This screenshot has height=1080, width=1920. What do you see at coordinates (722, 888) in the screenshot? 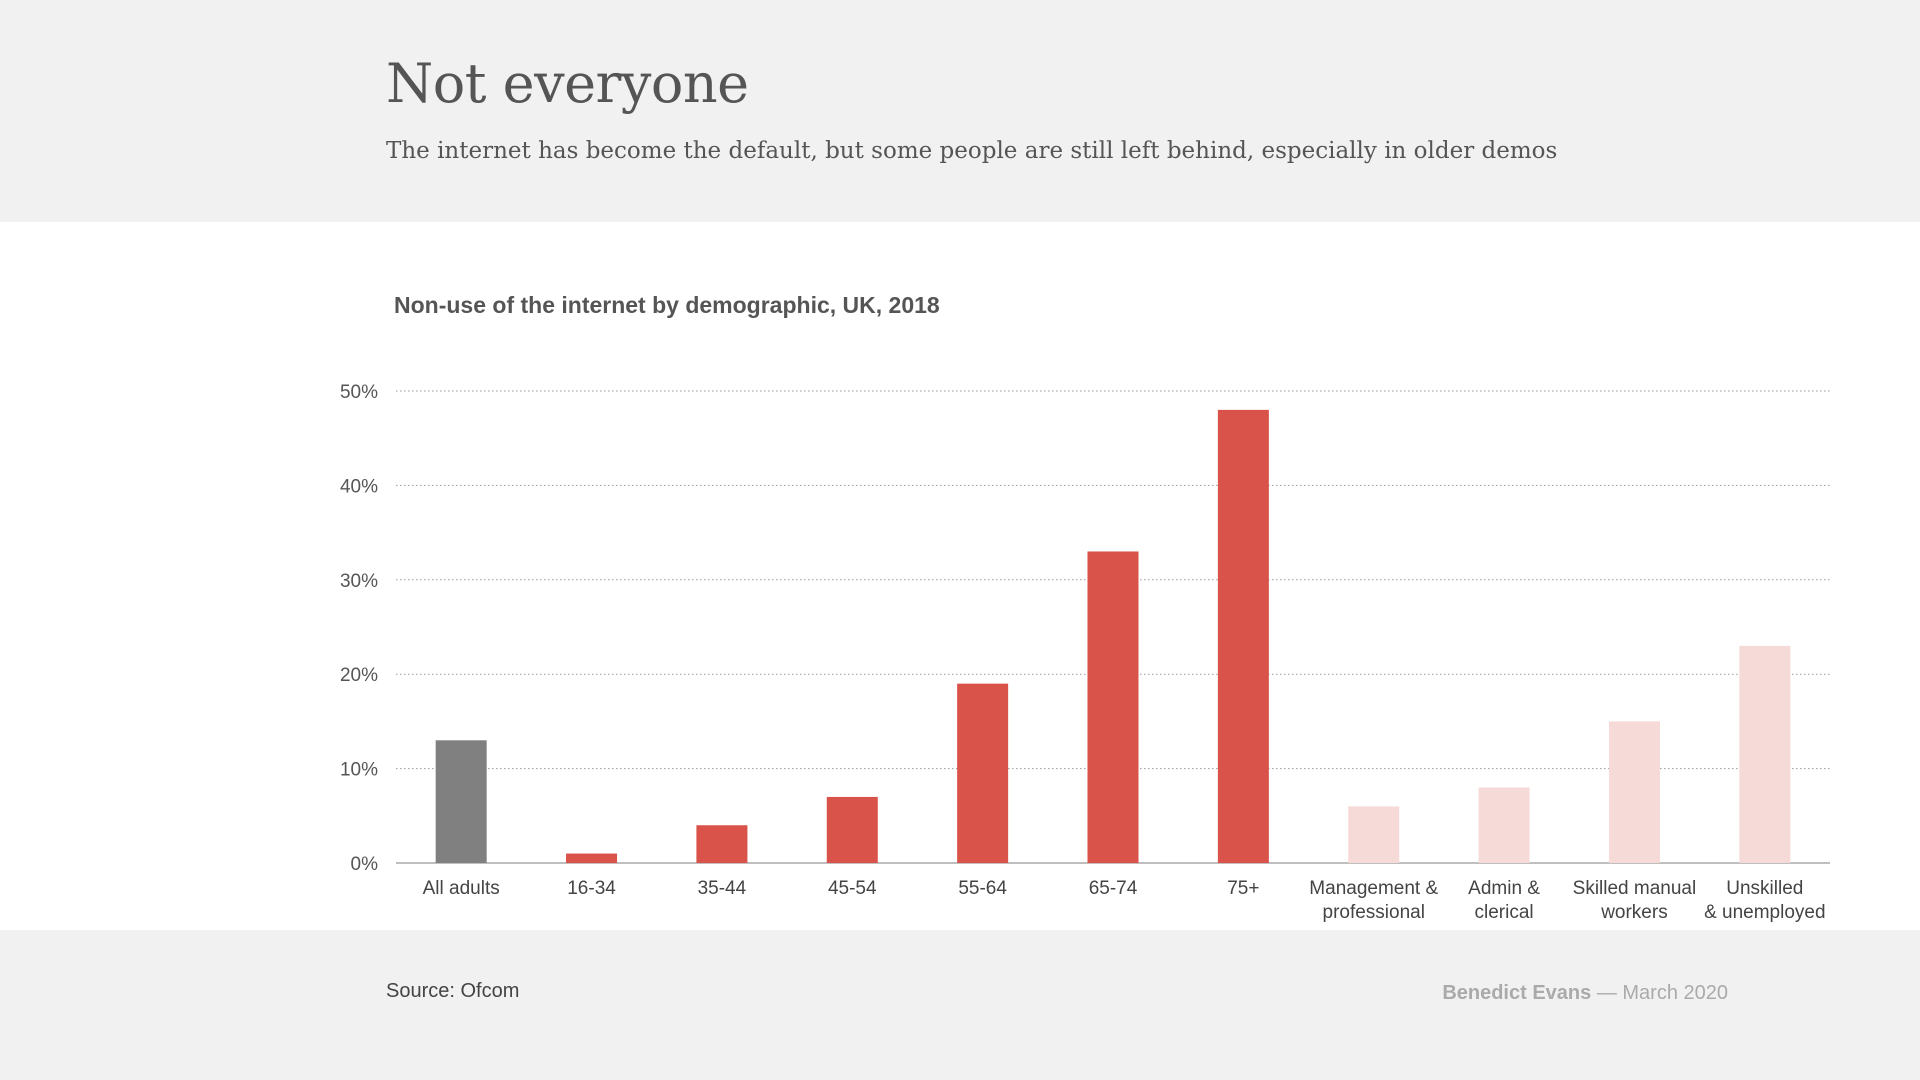
I see `x-tick-label: 35-44` at bounding box center [722, 888].